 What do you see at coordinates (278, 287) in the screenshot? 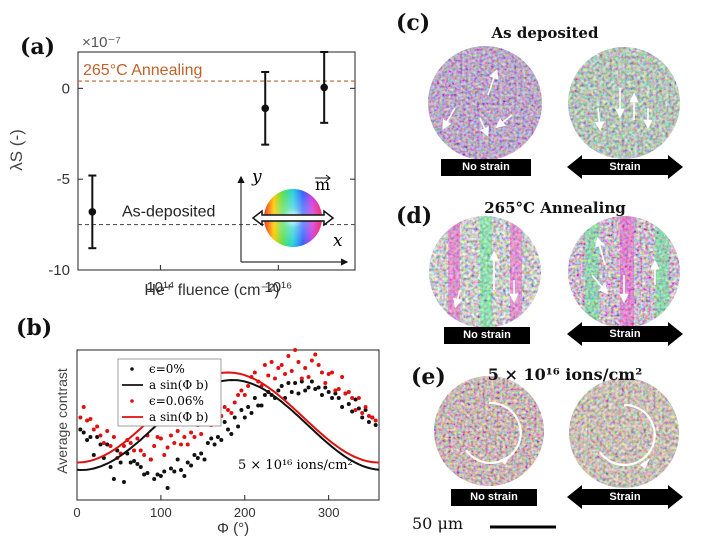
I see `chart-a-xtick-label: 10¹⁶` at bounding box center [278, 287].